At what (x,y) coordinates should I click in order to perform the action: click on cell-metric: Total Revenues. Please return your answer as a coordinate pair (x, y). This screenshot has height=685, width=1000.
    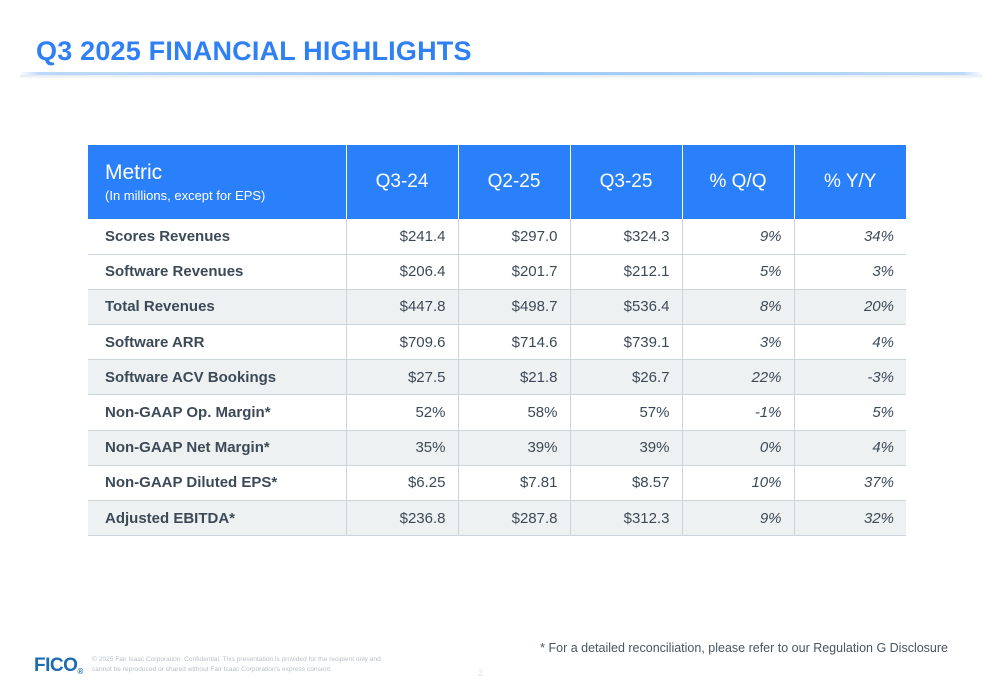
    Looking at the image, I should click on (217, 307).